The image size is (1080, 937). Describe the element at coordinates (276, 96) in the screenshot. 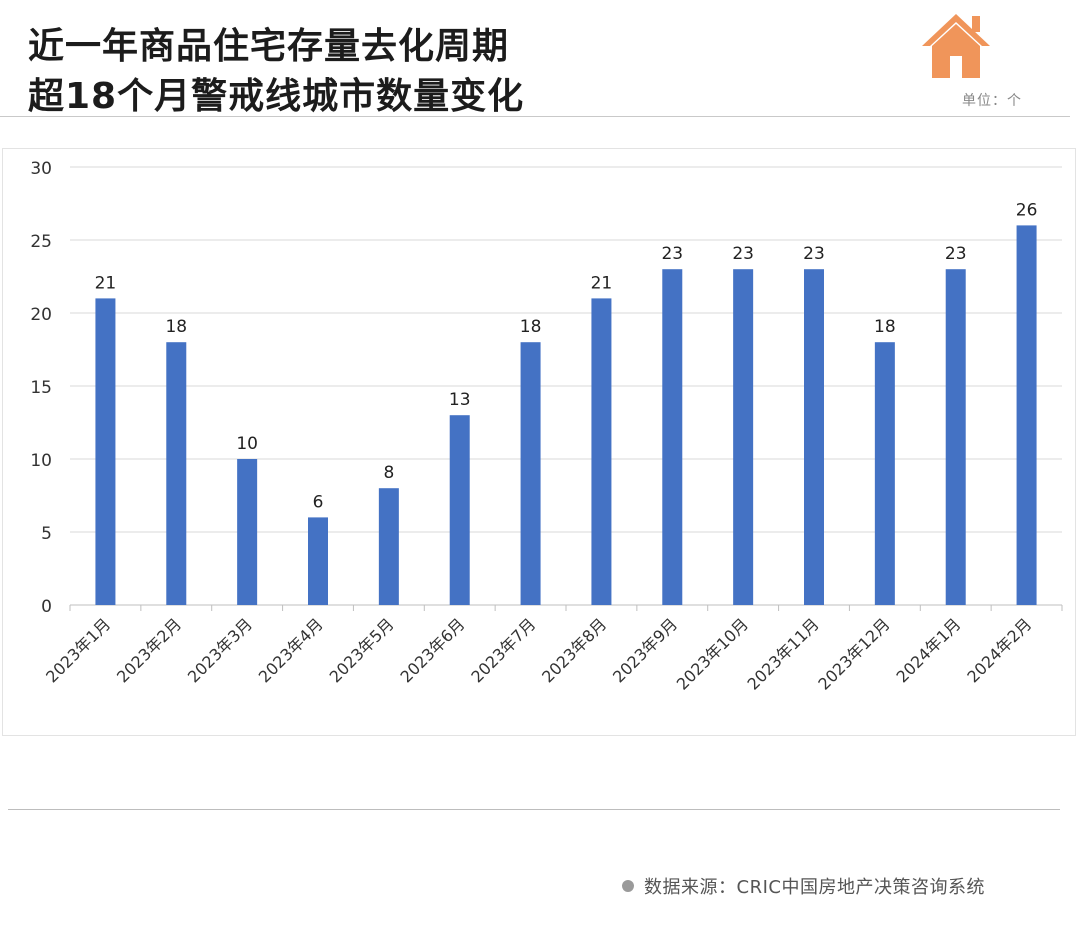

I see `title-line-2: 超18个月警戒线城市数量变化` at that location.